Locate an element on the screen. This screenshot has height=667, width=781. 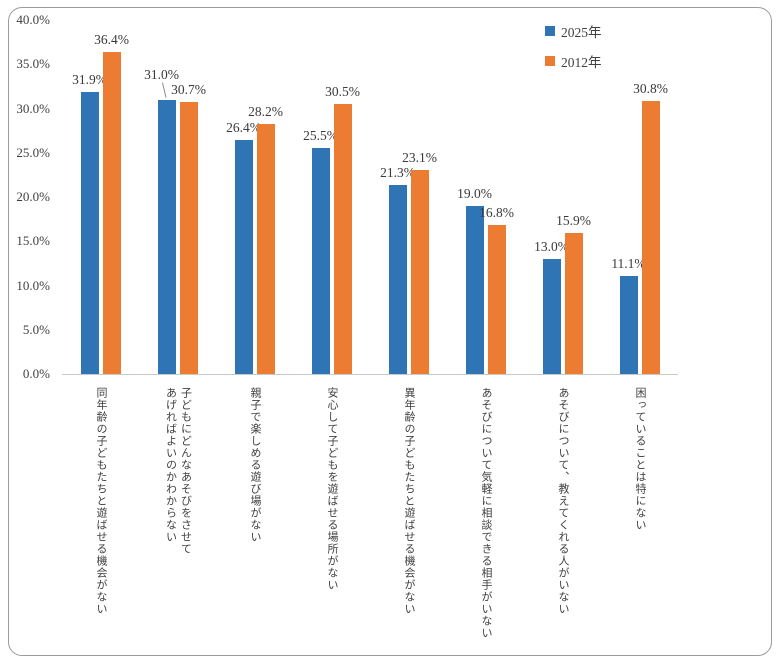
bar-2012年-cat2 is located at coordinates (188, 238).